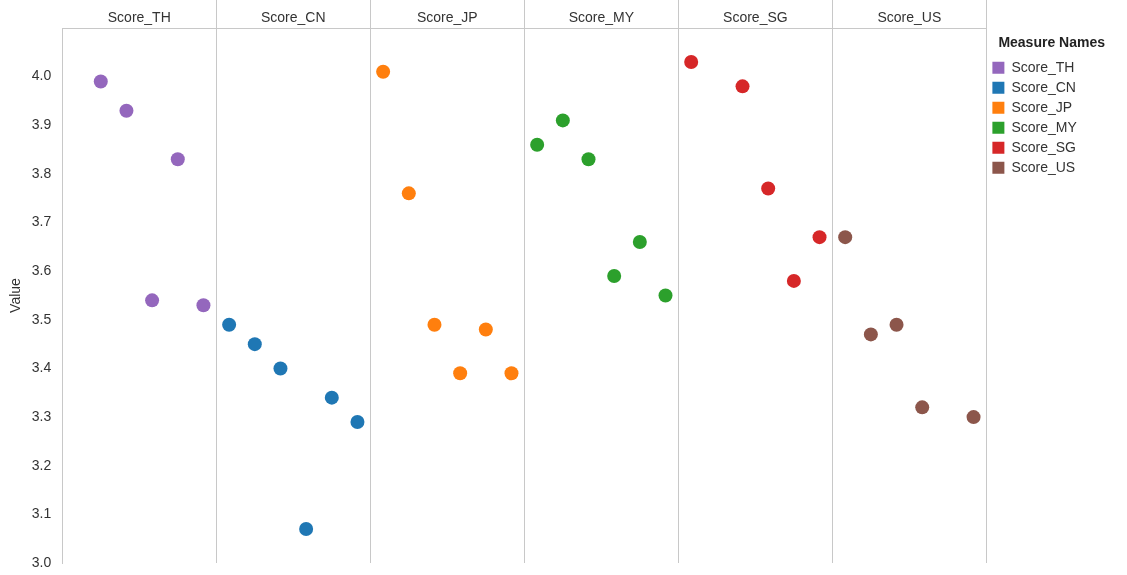 Image resolution: width=1127 pixels, height=575 pixels. What do you see at coordinates (41, 75) in the screenshot?
I see `y-tick-label: 4.0` at bounding box center [41, 75].